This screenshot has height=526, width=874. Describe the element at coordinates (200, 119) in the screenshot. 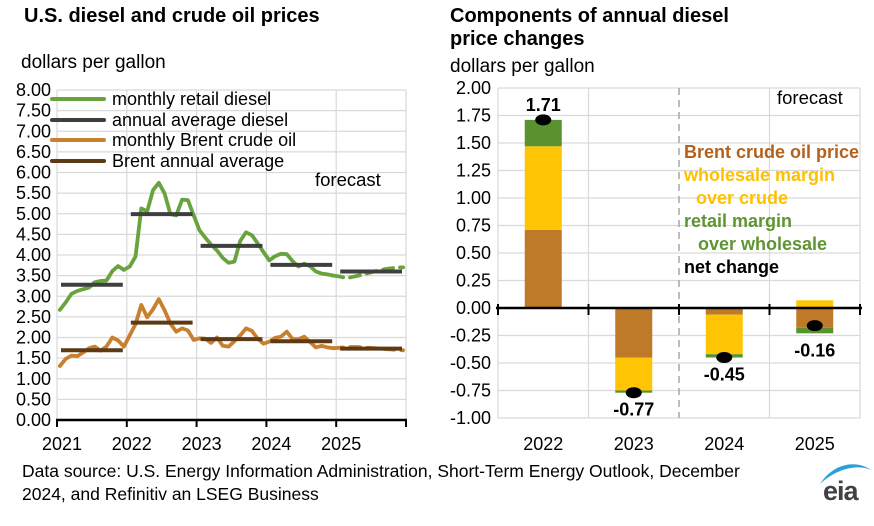

I see `legend-label: annual average diesel` at that location.